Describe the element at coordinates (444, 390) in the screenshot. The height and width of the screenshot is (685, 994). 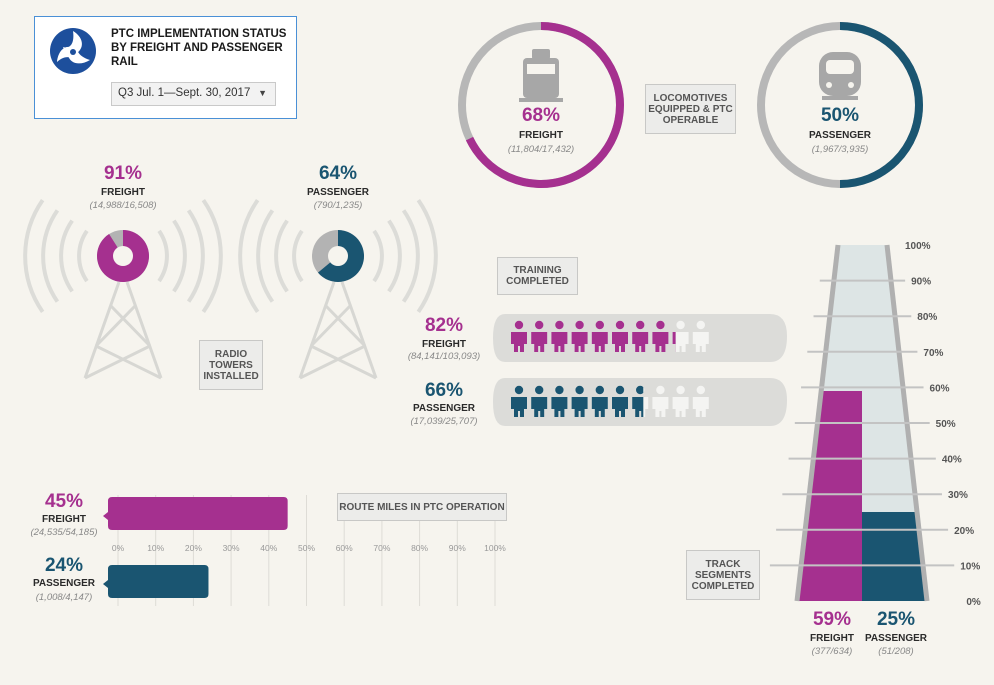
I see `training-passenger-pct: 66%` at that location.